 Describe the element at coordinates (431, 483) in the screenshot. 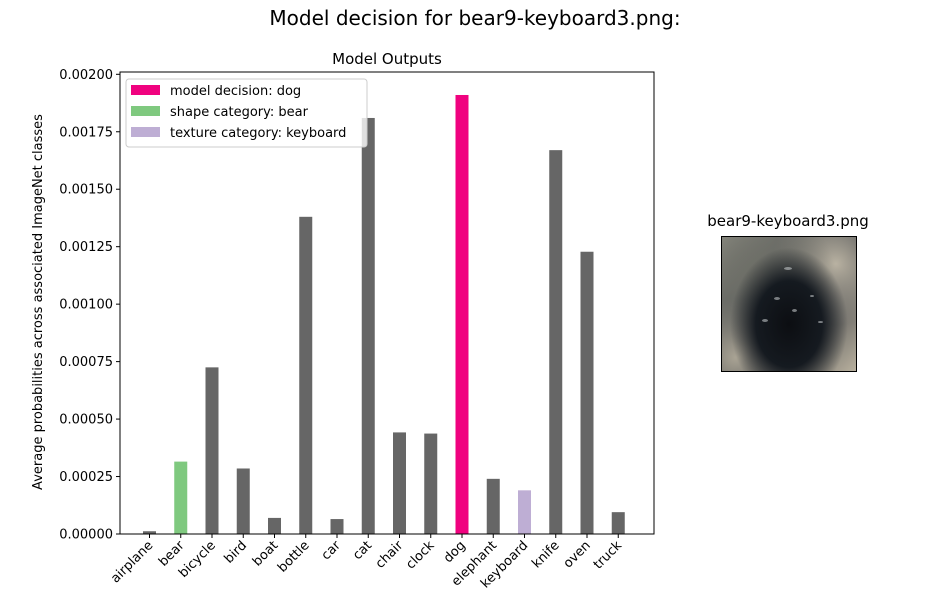

I see `bar-clock` at that location.